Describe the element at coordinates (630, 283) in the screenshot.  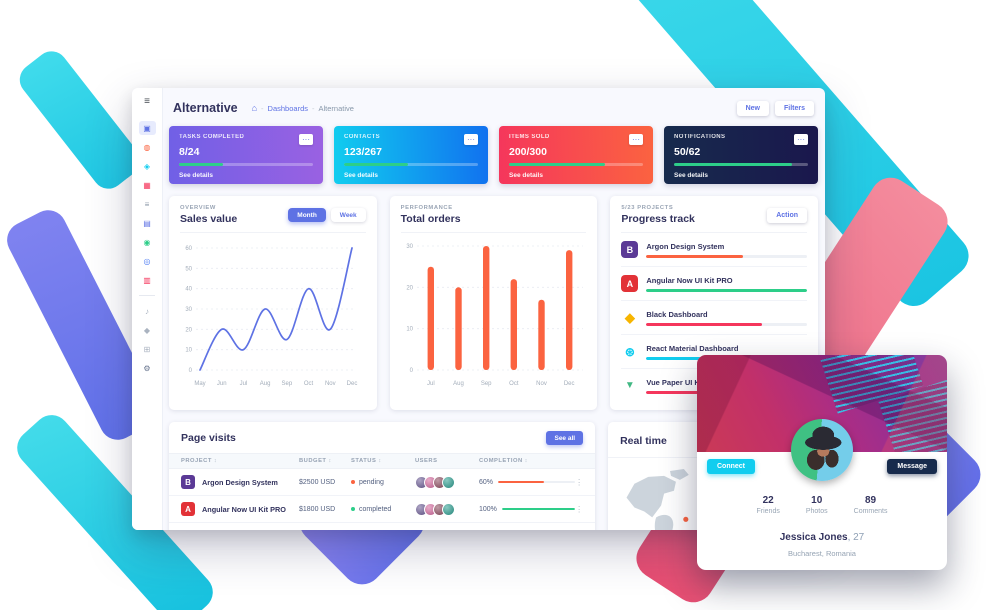
I see `angular-icon: A` at that location.